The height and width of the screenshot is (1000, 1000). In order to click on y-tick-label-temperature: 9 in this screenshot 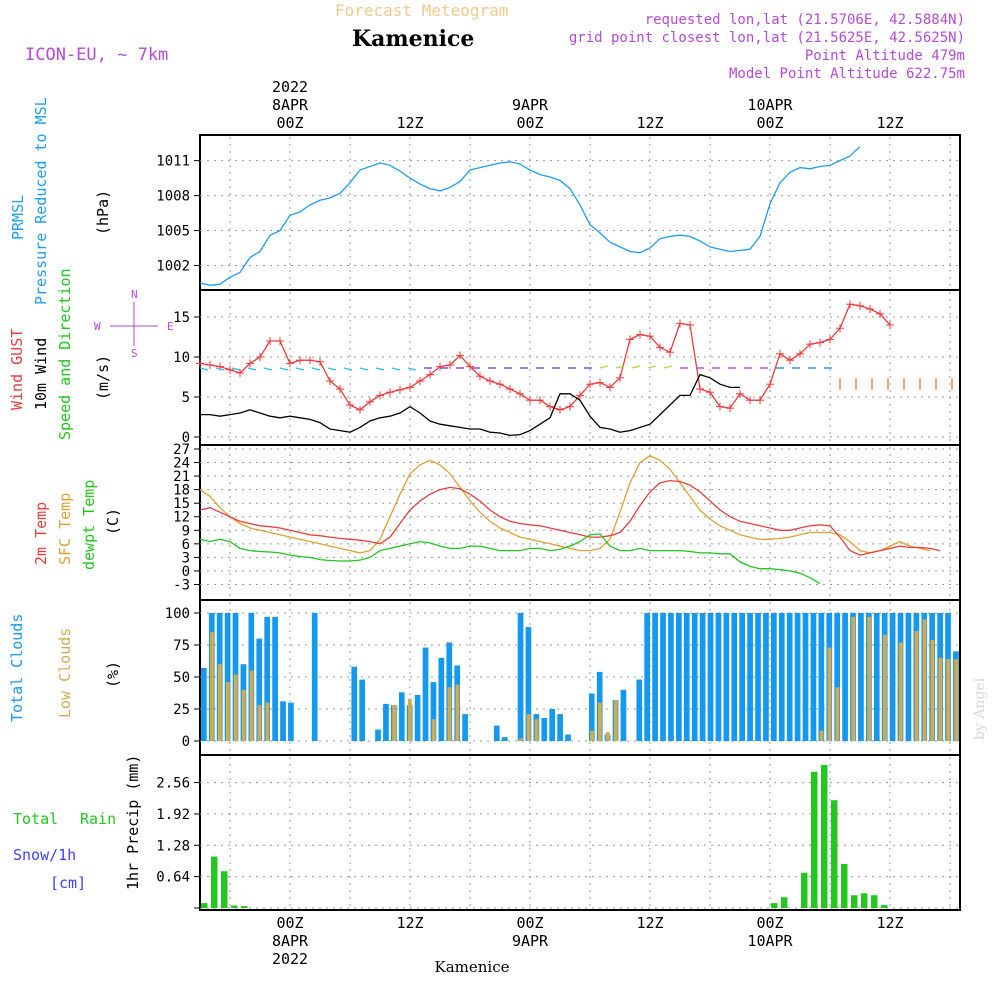, I will do `click(186, 531)`.